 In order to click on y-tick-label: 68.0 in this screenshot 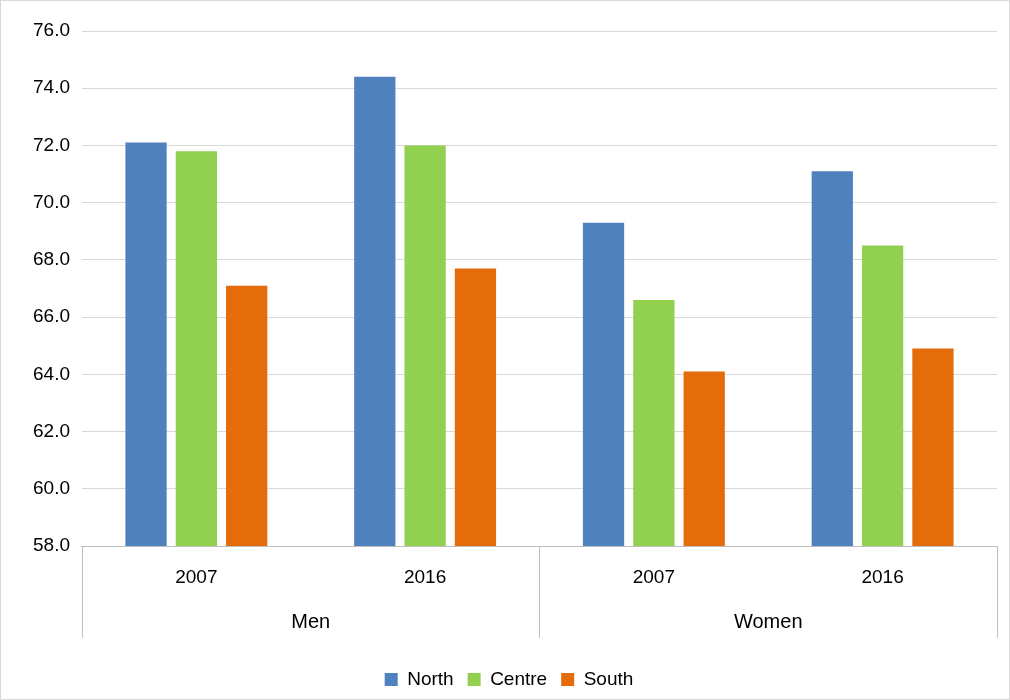, I will do `click(51, 259)`.